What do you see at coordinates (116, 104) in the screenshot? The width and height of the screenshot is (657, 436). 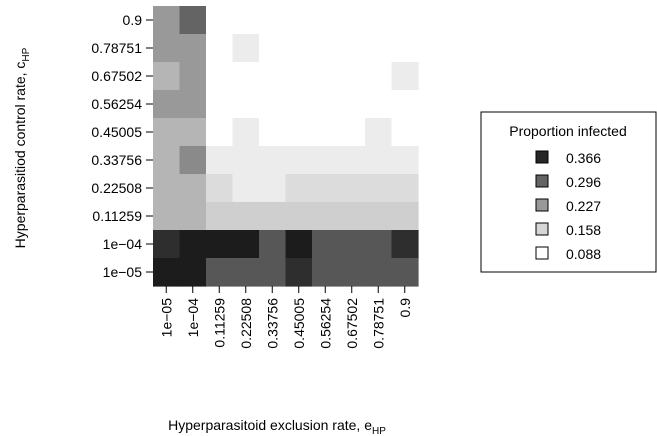 I see `y-axis-tick-label: 0.56254` at bounding box center [116, 104].